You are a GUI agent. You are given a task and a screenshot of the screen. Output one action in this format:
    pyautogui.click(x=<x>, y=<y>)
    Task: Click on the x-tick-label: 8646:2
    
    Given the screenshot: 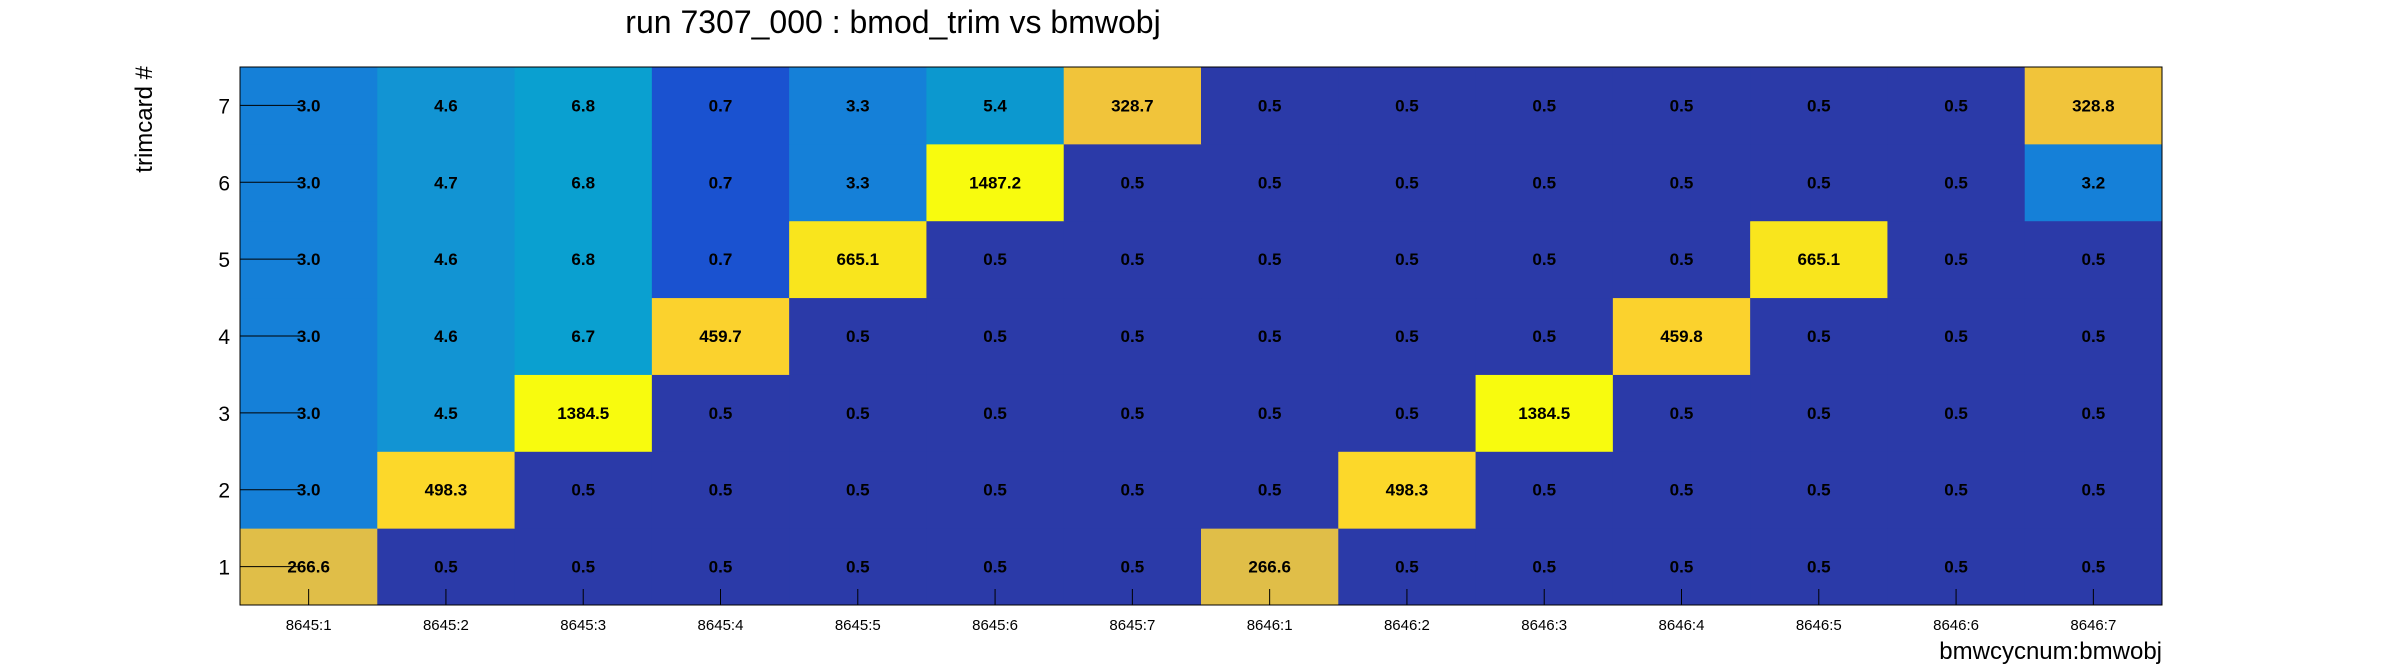 What is the action you would take?
    pyautogui.click(x=1407, y=625)
    